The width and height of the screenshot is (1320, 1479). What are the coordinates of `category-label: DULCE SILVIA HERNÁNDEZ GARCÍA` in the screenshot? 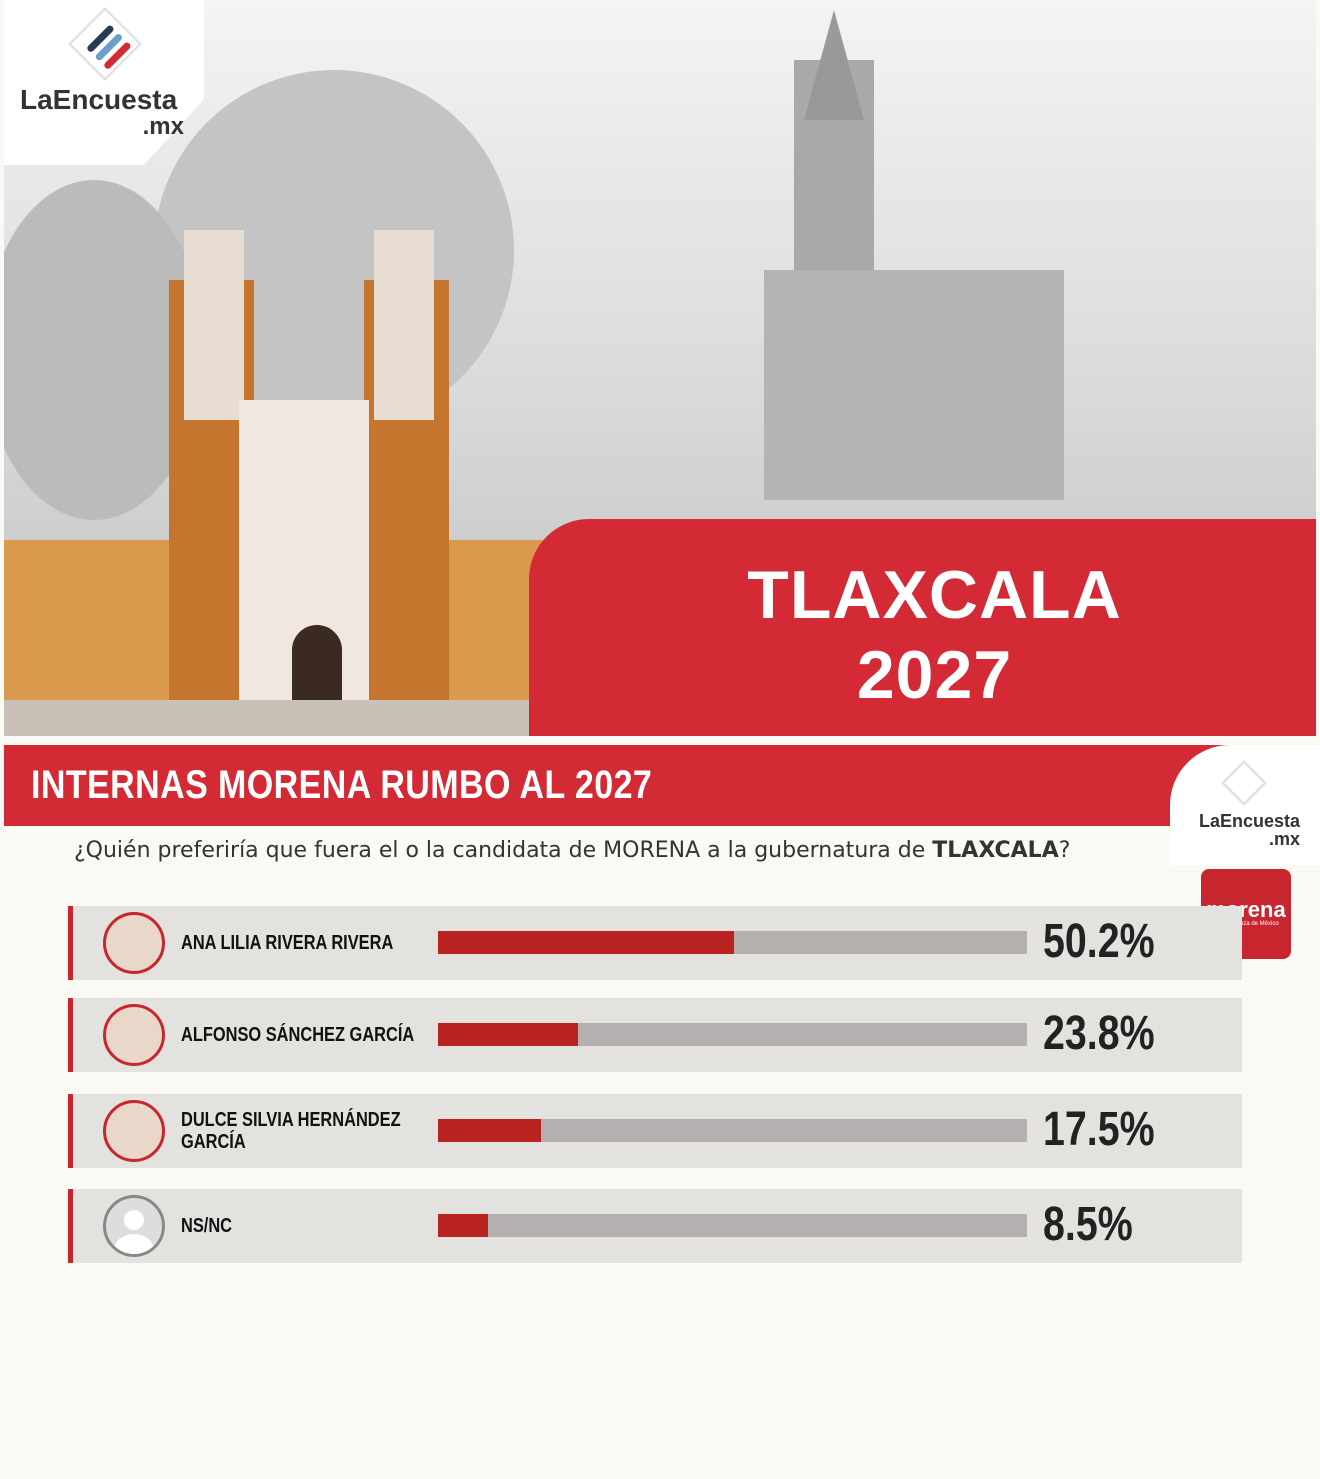 It's located at (291, 1131).